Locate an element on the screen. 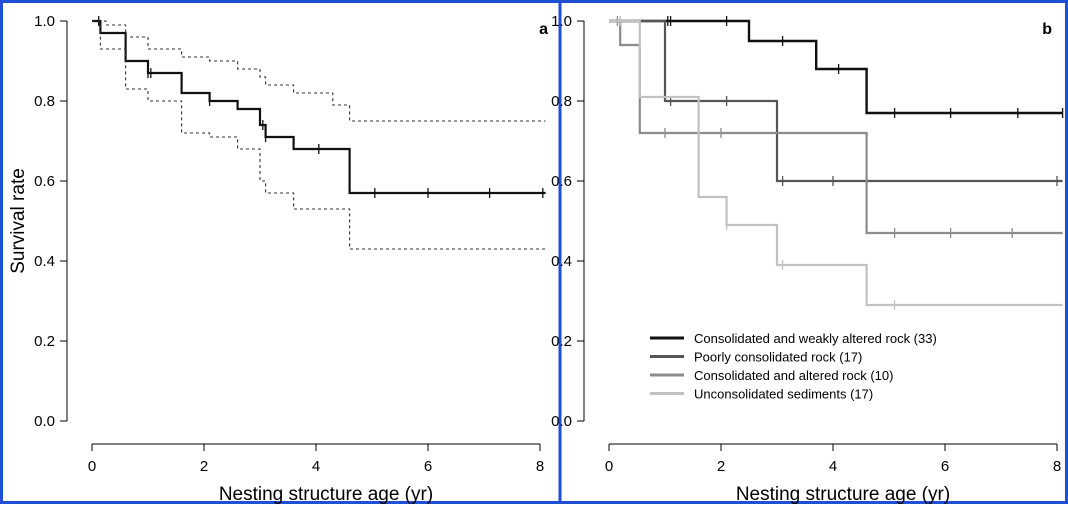 The height and width of the screenshot is (509, 1068). panel-label: a is located at coordinates (543, 29).